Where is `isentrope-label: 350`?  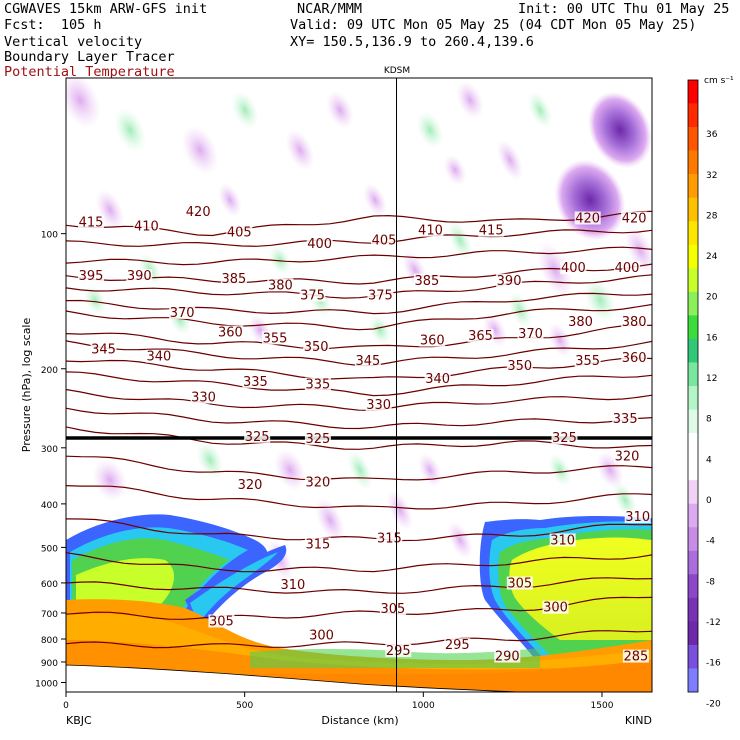
isentrope-label: 350 is located at coordinates (519, 366).